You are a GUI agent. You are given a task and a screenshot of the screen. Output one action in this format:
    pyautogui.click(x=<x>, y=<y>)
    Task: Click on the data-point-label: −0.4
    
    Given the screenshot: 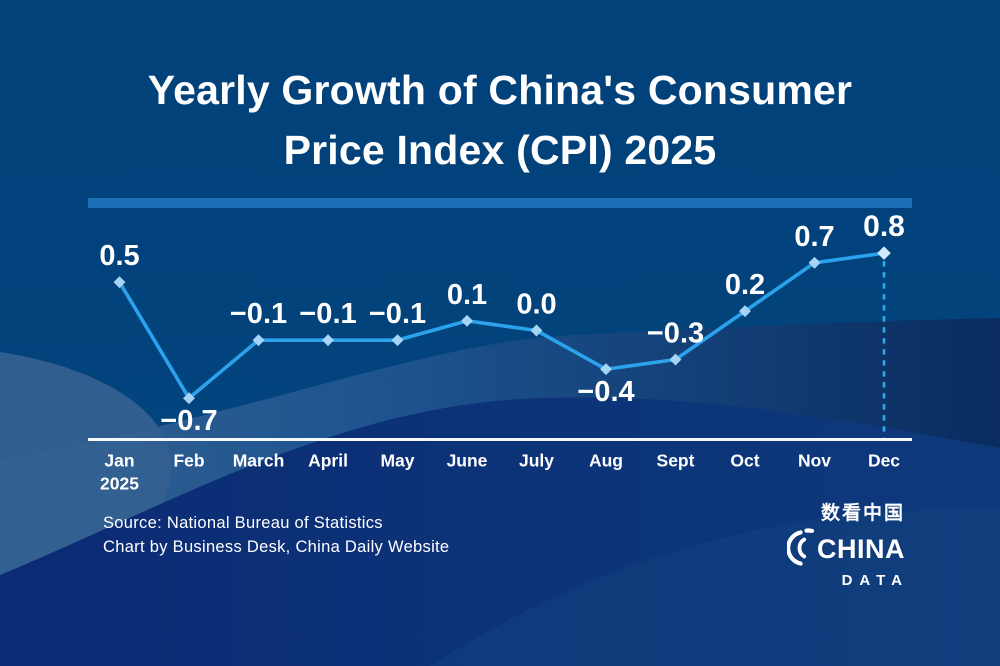 What is the action you would take?
    pyautogui.click(x=605, y=392)
    